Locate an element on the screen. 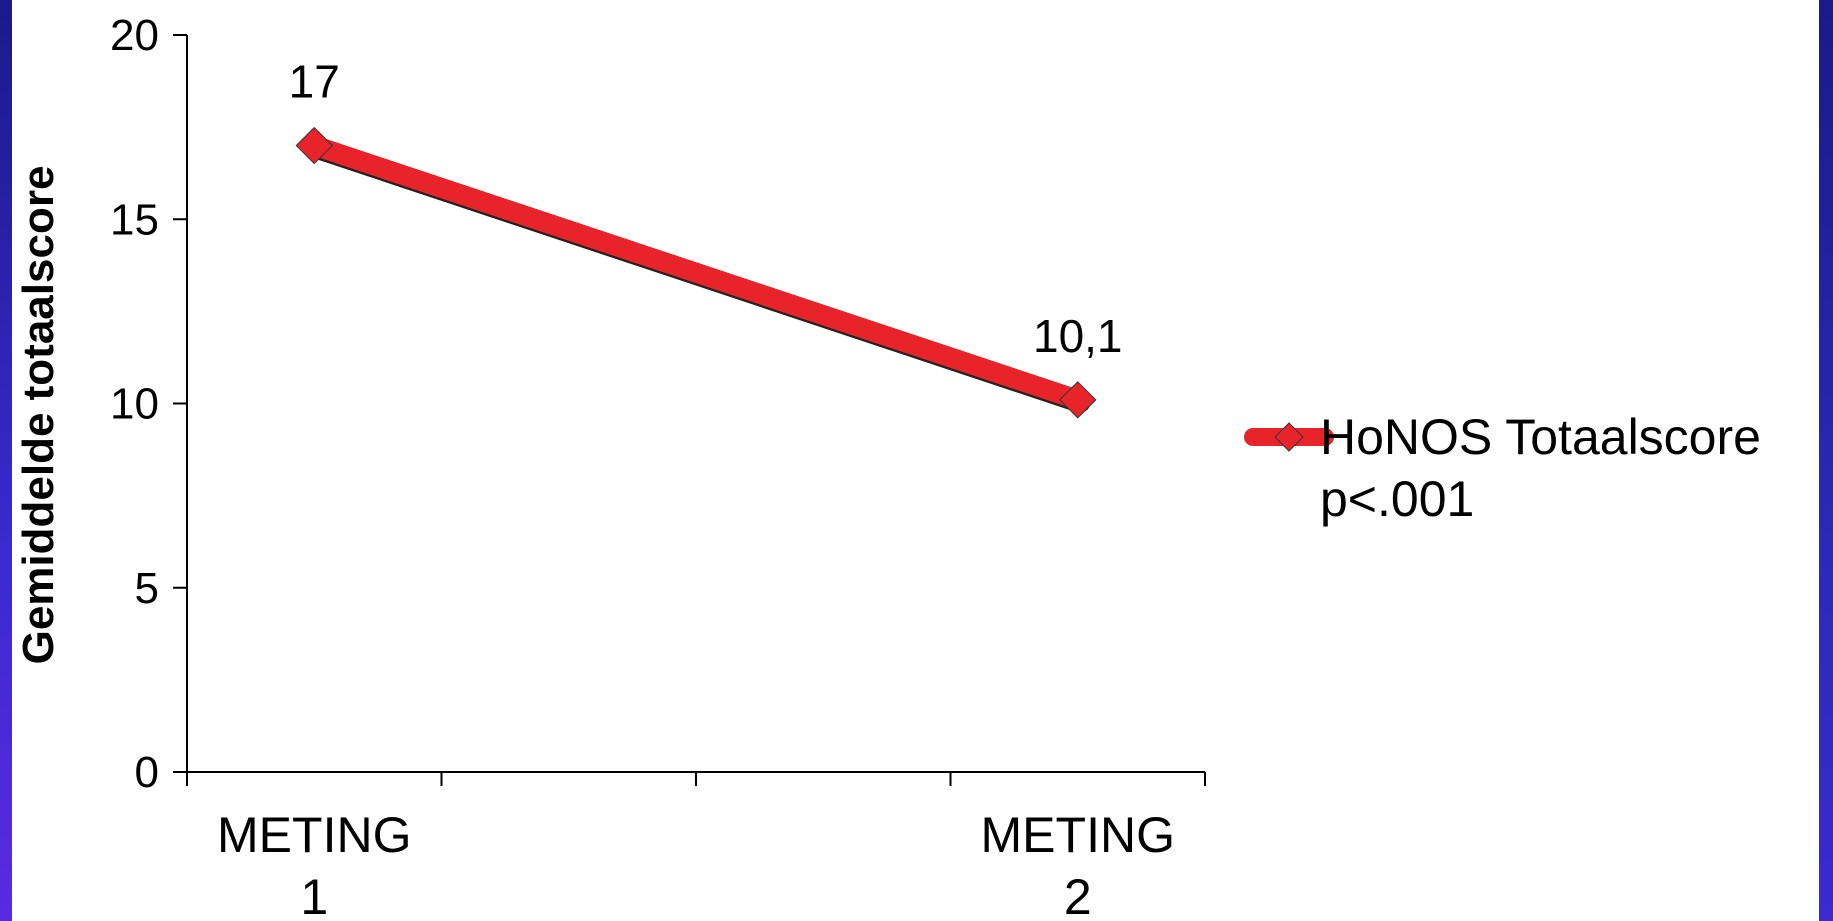  y-axis: 0 5 10 15 20 is located at coordinates (149, 404).